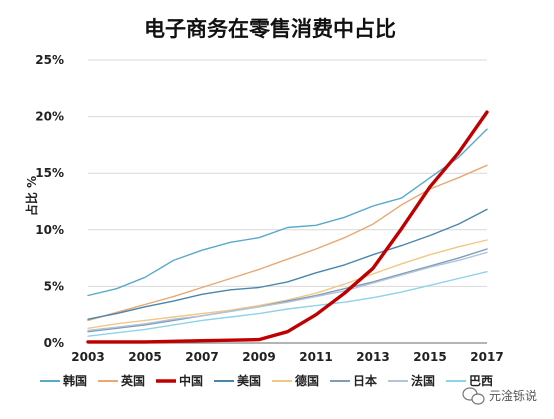 This screenshot has width=554, height=419. Describe the element at coordinates (266, 380) in the screenshot. I see `legend: 韩国 英国 中国 美国 德国 日本 法国 巴西` at that location.